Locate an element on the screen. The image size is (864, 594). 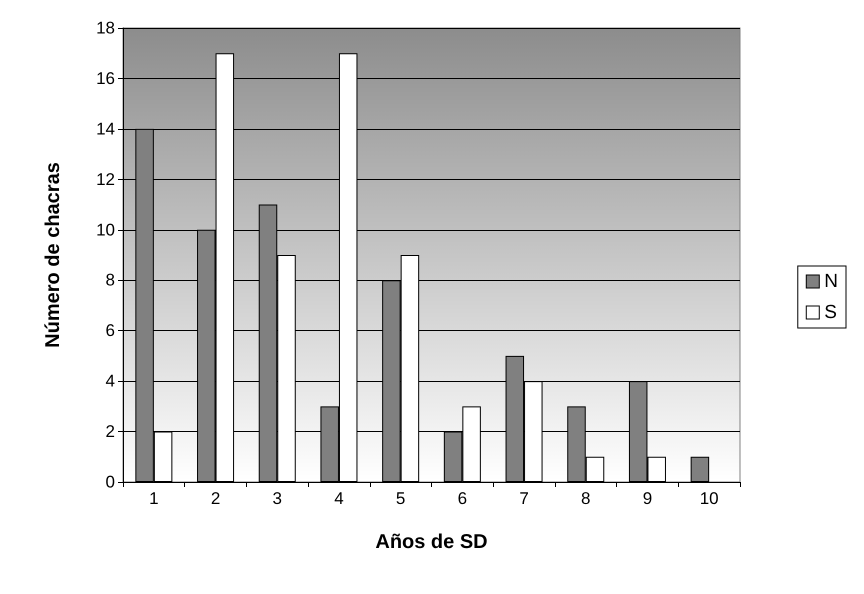
x-tick-label: 9 is located at coordinates (647, 498).